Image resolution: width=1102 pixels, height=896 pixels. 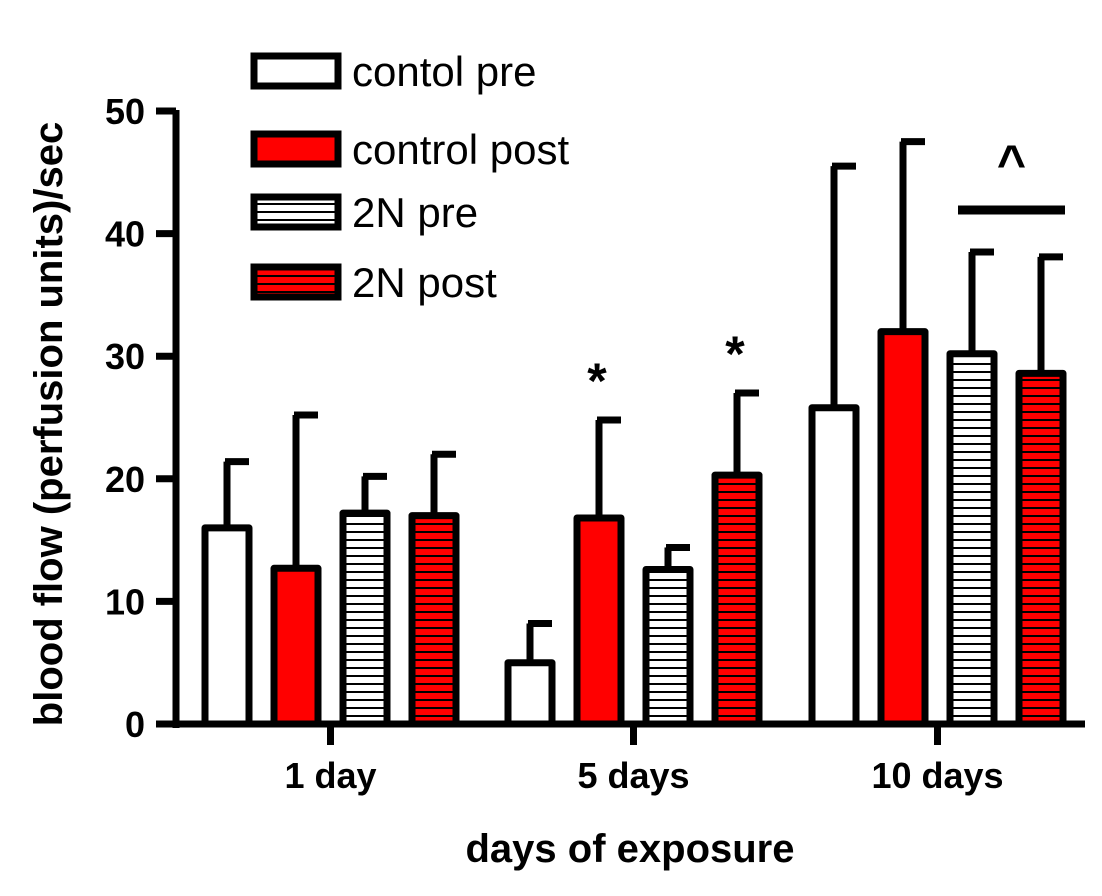 What do you see at coordinates (599, 621) in the screenshot?
I see `bar-control-post-5-days` at bounding box center [599, 621].